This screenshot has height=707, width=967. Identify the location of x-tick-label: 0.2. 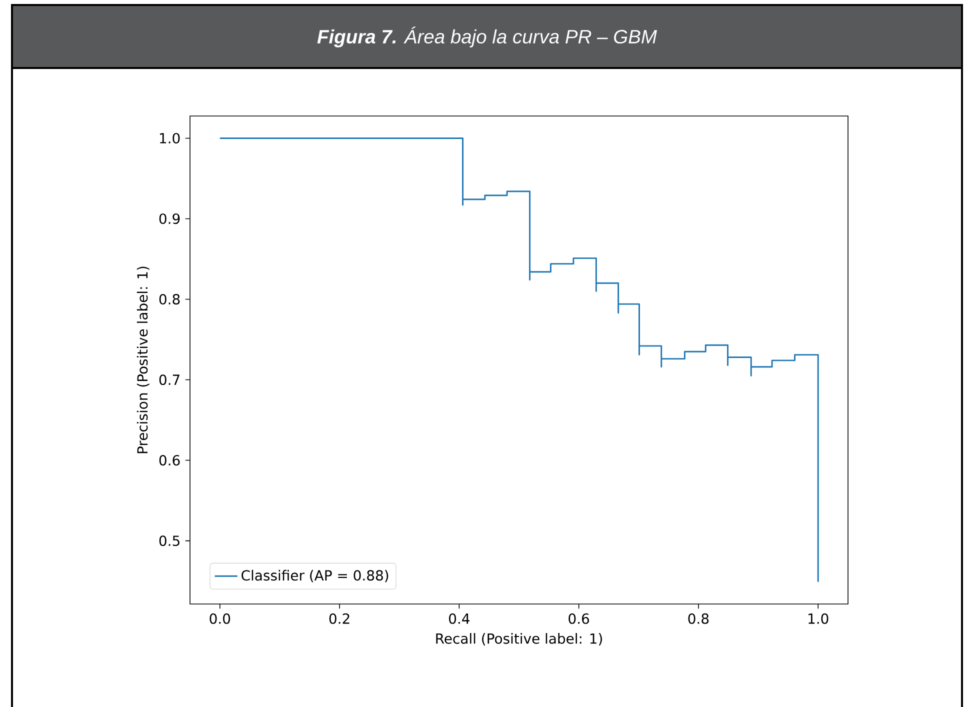
(339, 618).